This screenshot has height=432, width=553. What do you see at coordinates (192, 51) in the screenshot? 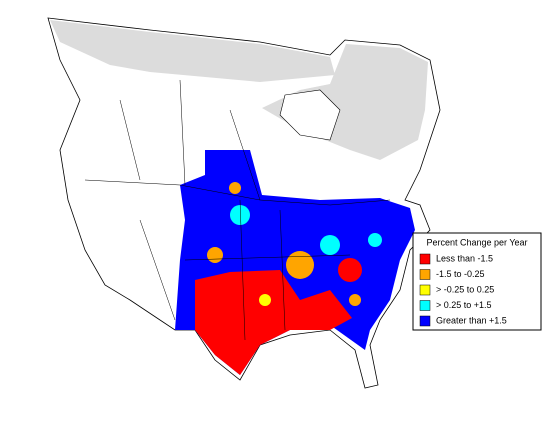
I see `no-data-north` at bounding box center [192, 51].